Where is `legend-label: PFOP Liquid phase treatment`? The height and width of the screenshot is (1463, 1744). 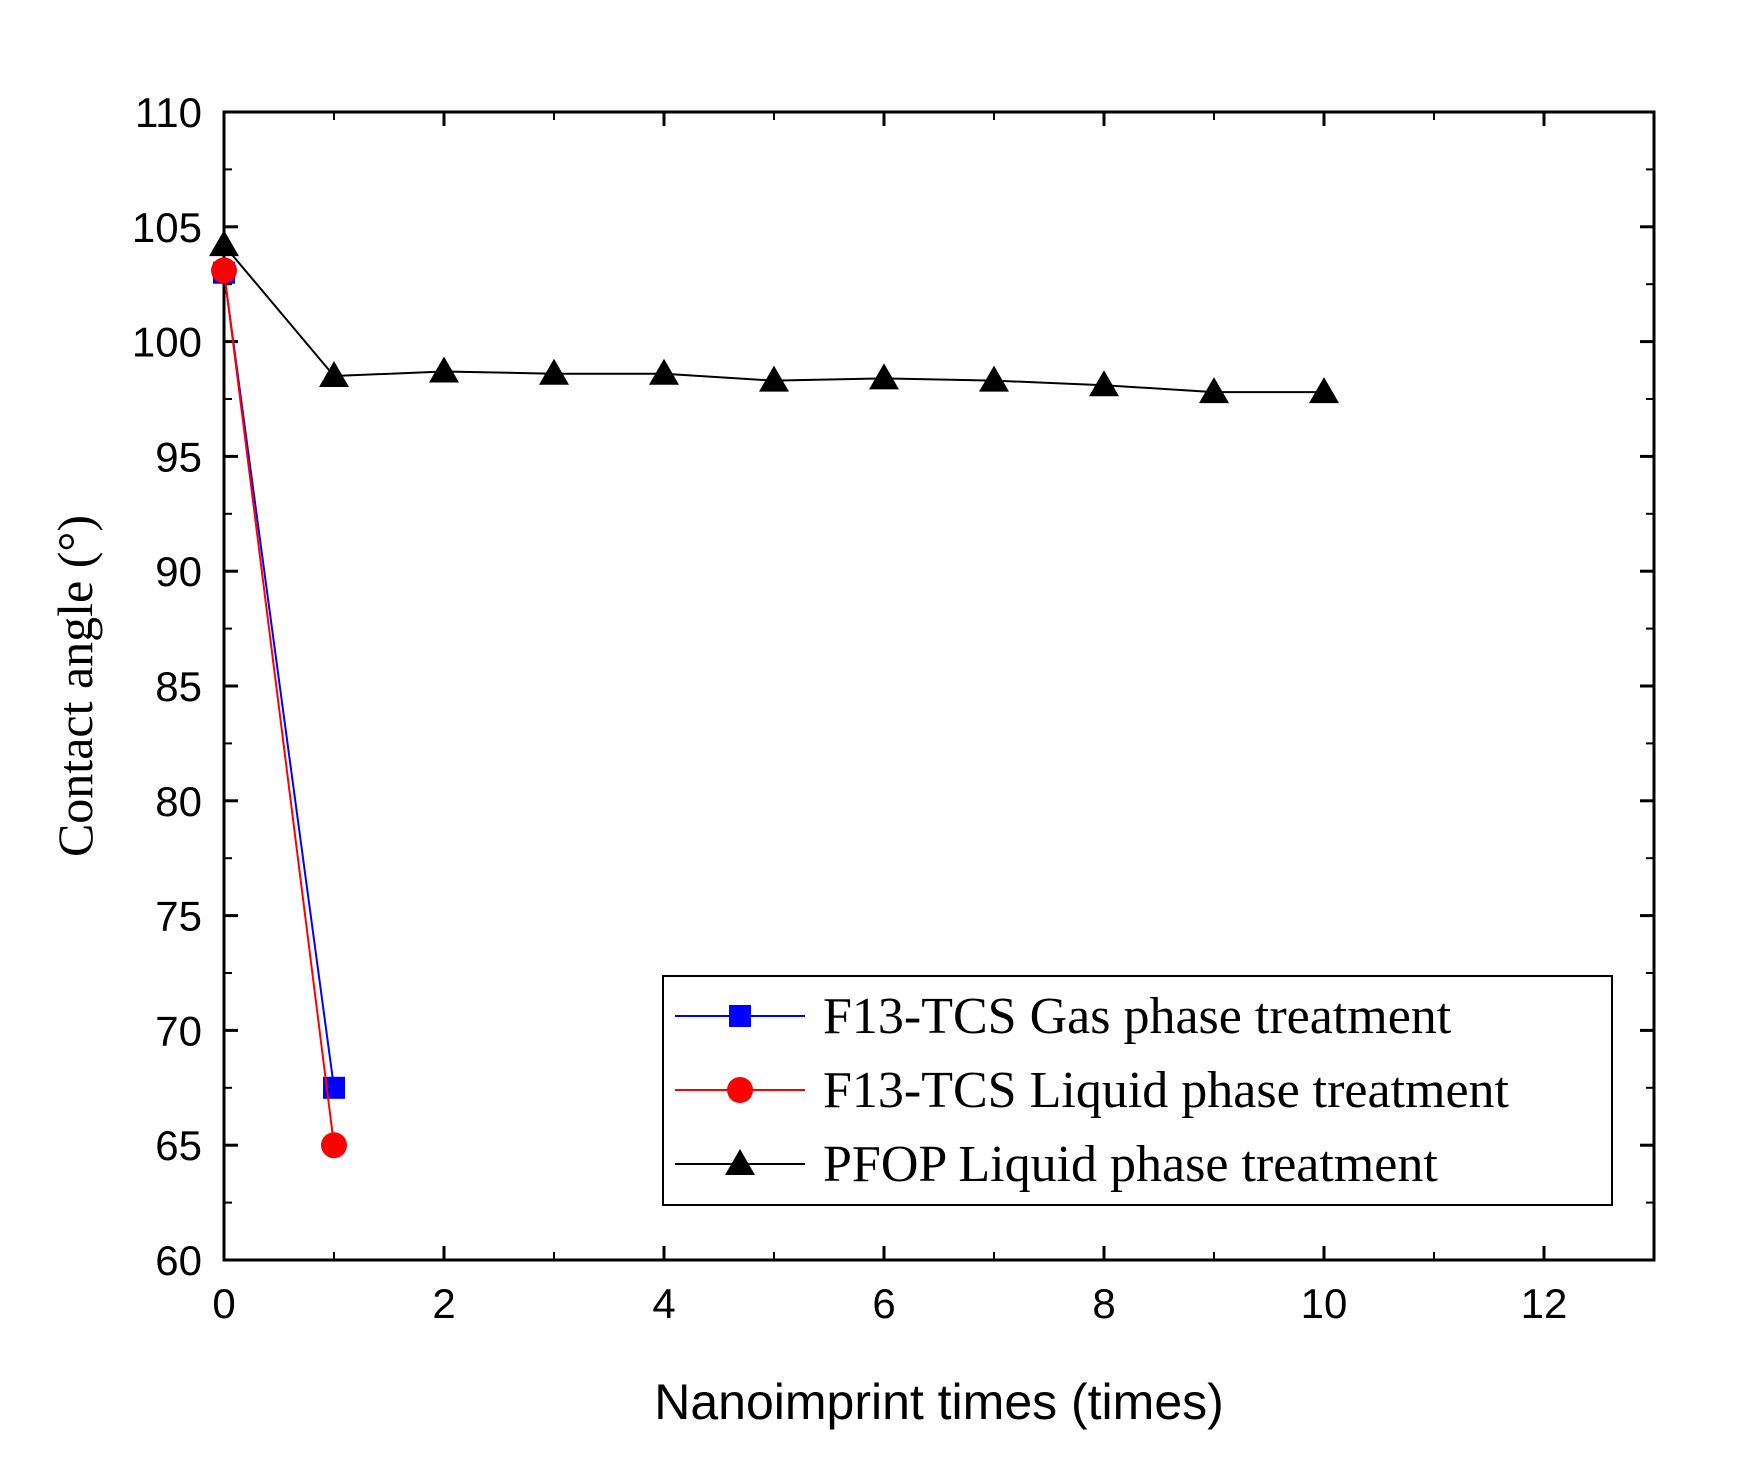
legend-label: PFOP Liquid phase treatment is located at coordinates (1130, 1164).